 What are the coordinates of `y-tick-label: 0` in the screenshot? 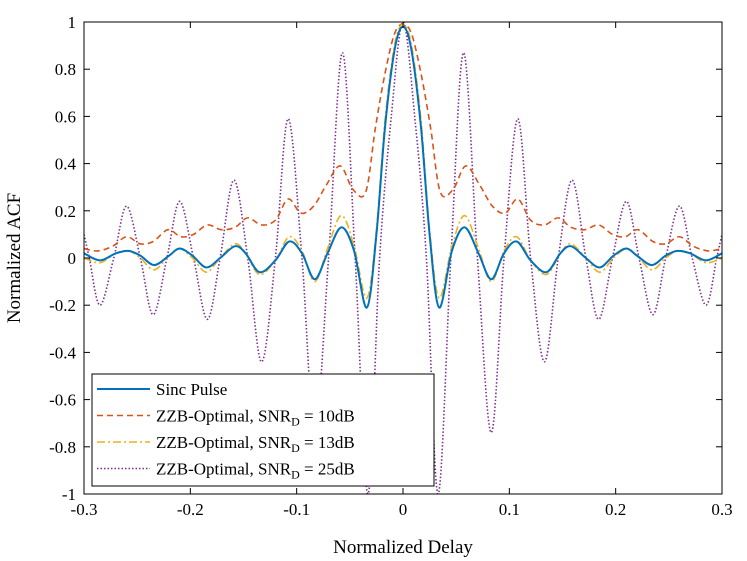 It's located at (72, 258).